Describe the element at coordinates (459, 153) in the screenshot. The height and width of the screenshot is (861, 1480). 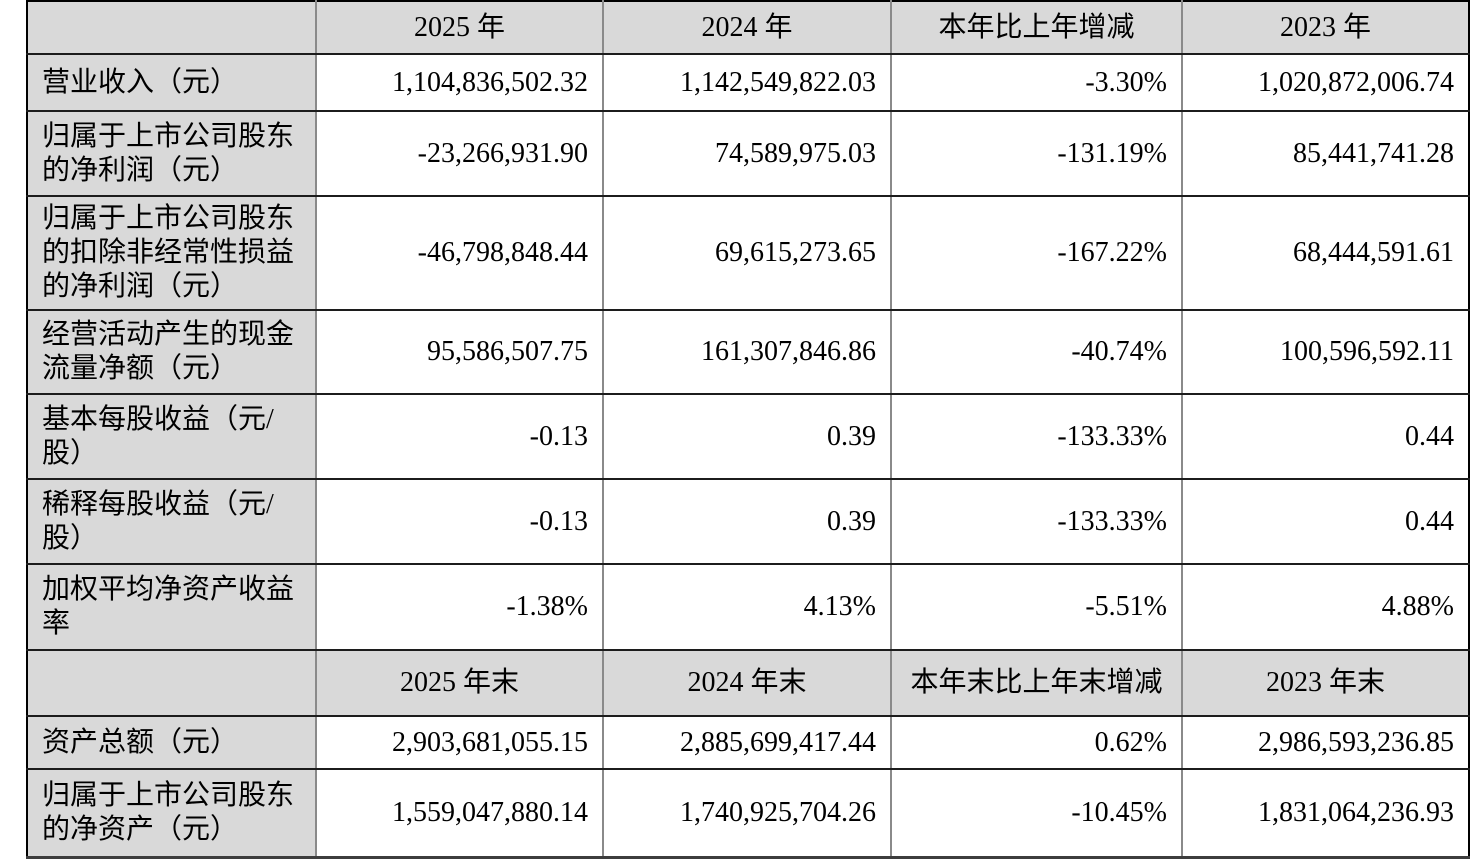
I see `value-cell-2025: -23,266,931.90` at that location.